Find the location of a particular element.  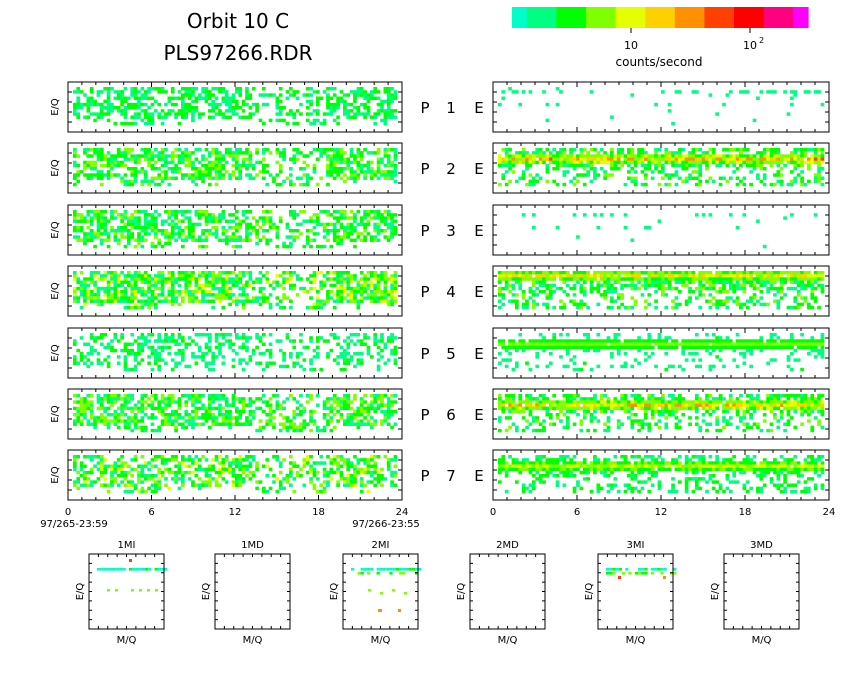

colorbar-cell is located at coordinates (748, 17).